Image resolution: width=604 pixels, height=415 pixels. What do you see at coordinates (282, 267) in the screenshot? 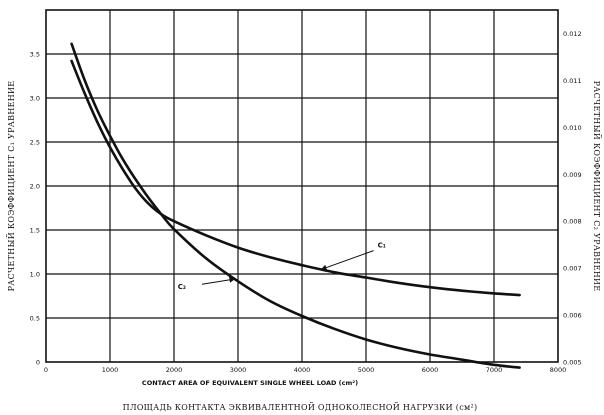
I see `annotations: C₁ C₂` at bounding box center [282, 267].